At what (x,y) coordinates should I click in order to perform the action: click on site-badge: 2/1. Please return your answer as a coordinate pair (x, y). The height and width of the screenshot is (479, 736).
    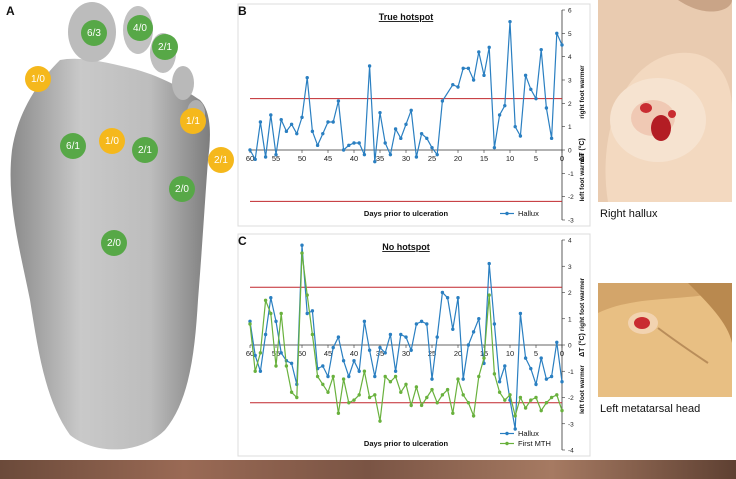
    Looking at the image, I should click on (165, 47).